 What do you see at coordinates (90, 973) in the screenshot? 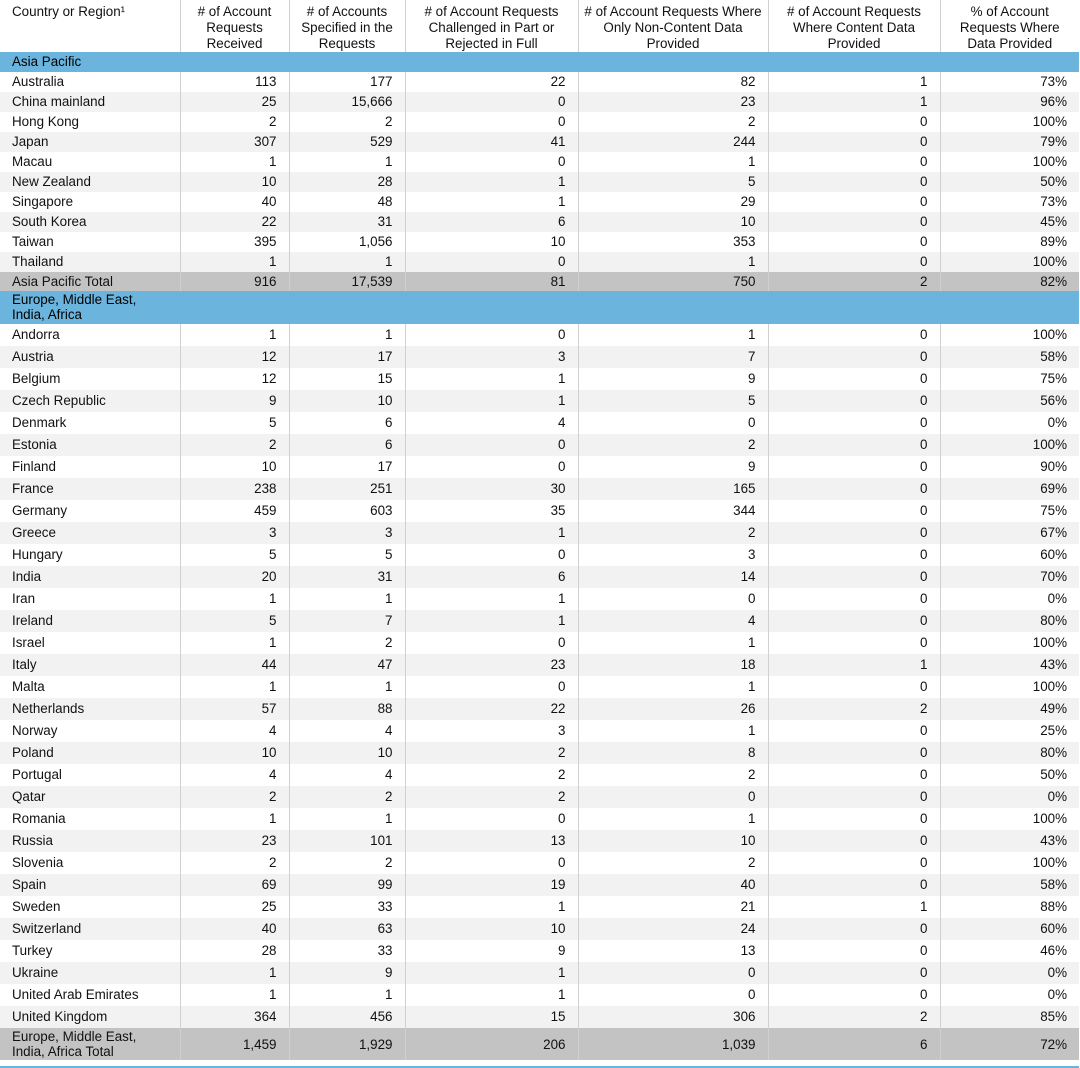
I see `cell-country: Ukraine` at bounding box center [90, 973].